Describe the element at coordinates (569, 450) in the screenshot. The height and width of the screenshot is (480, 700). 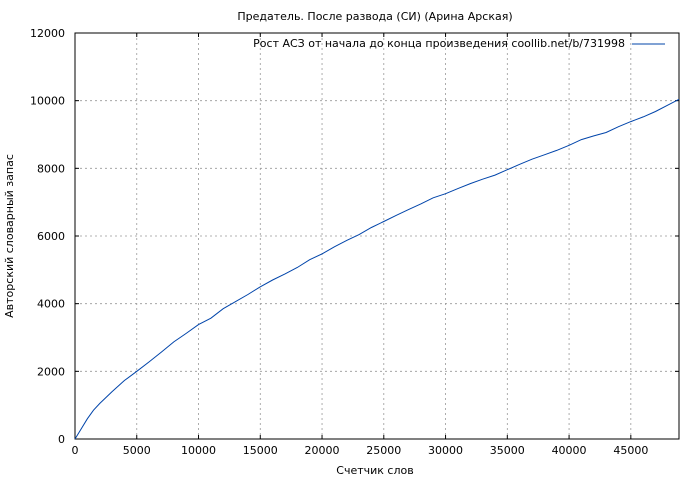
I see `x-tick-label: 40000` at that location.